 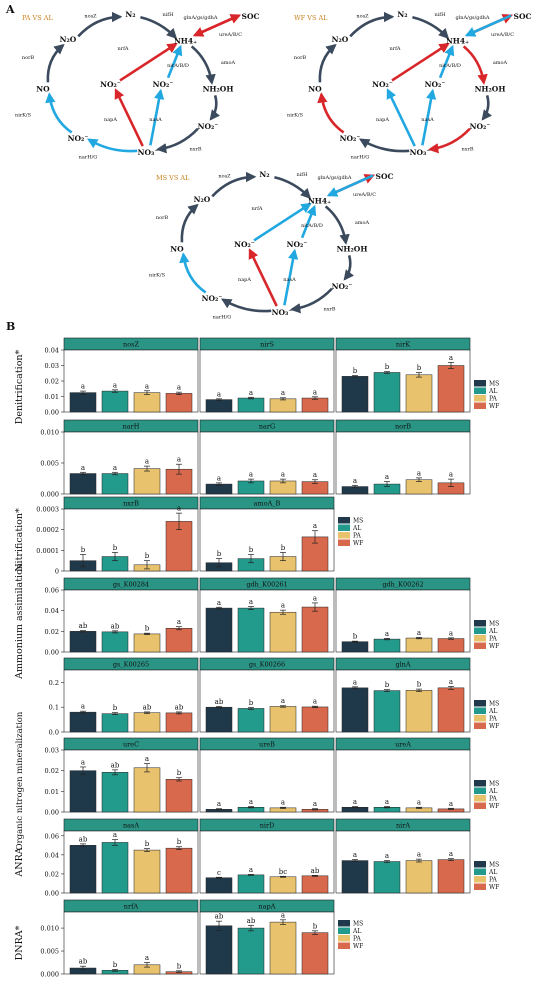 I want to click on facet-narH: narH a a a a, so click(x=131, y=457).